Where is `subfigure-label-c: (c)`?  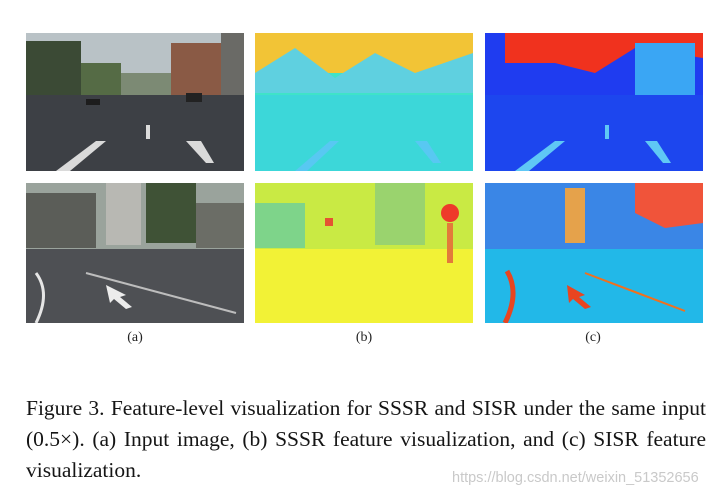 subfigure-label-c: (c) is located at coordinates (593, 337).